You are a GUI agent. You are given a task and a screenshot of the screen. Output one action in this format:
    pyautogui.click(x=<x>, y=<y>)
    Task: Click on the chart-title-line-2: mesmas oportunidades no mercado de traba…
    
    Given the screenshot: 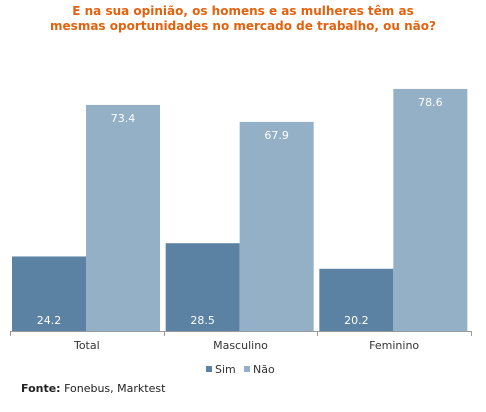 What is the action you would take?
    pyautogui.click(x=243, y=26)
    